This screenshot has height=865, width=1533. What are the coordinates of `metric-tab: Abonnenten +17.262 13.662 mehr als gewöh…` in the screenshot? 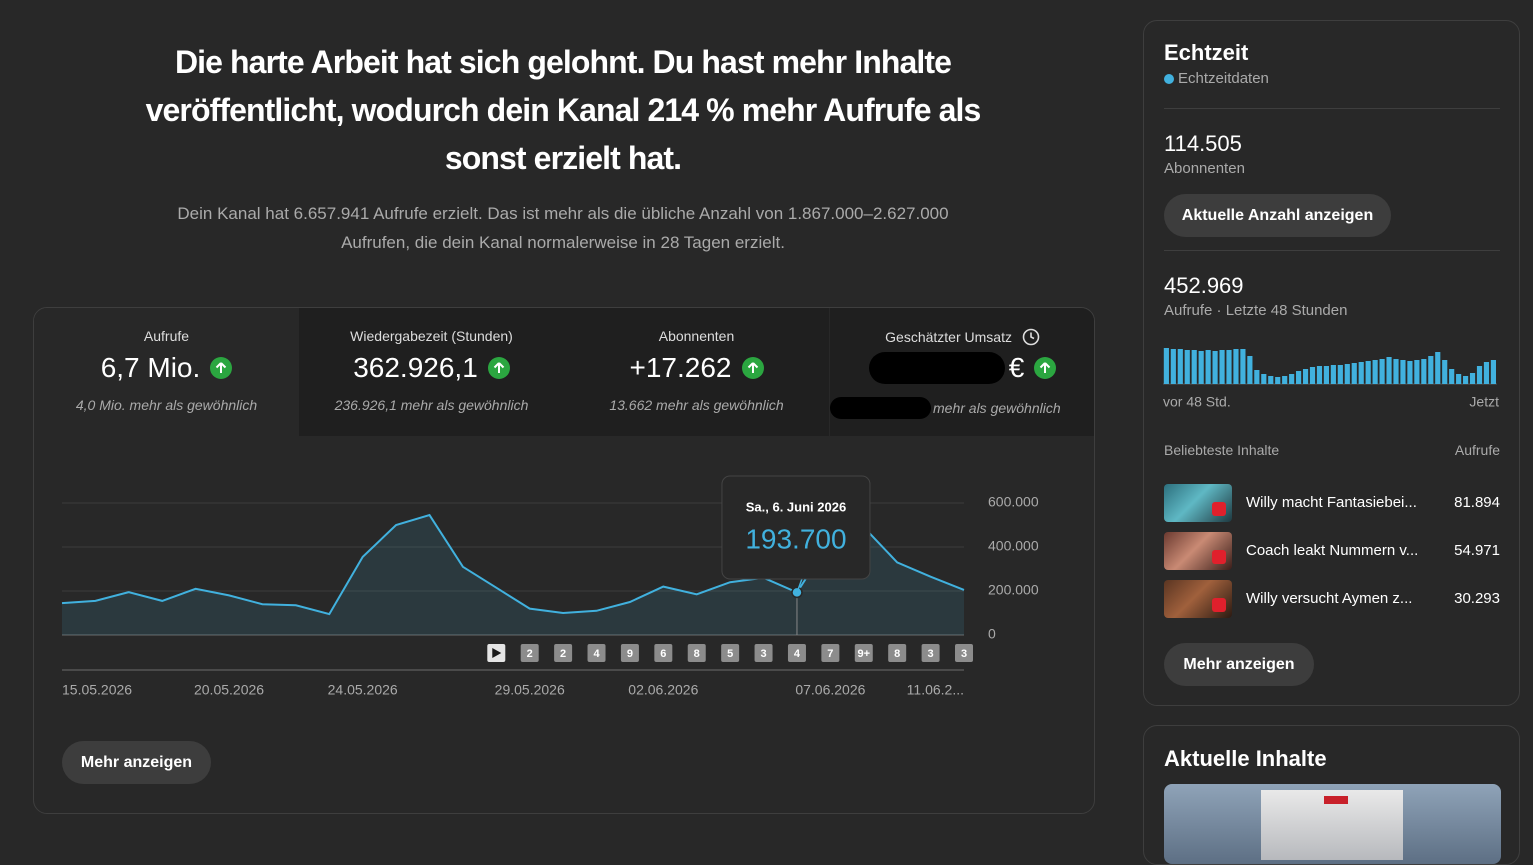 It's located at (696, 372).